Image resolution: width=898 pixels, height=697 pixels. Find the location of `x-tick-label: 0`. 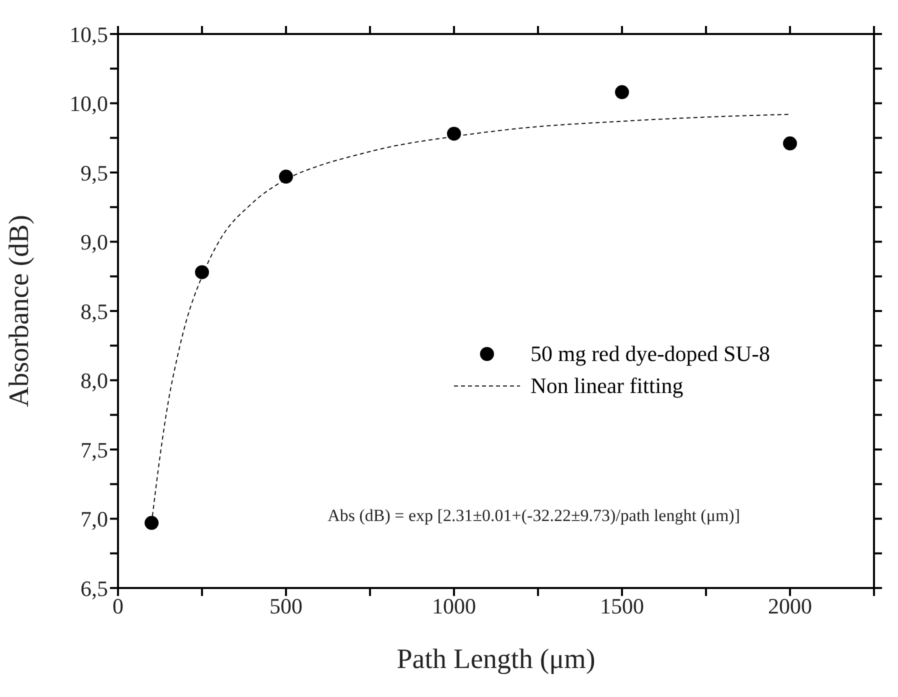

x-tick-label: 0 is located at coordinates (118, 606).